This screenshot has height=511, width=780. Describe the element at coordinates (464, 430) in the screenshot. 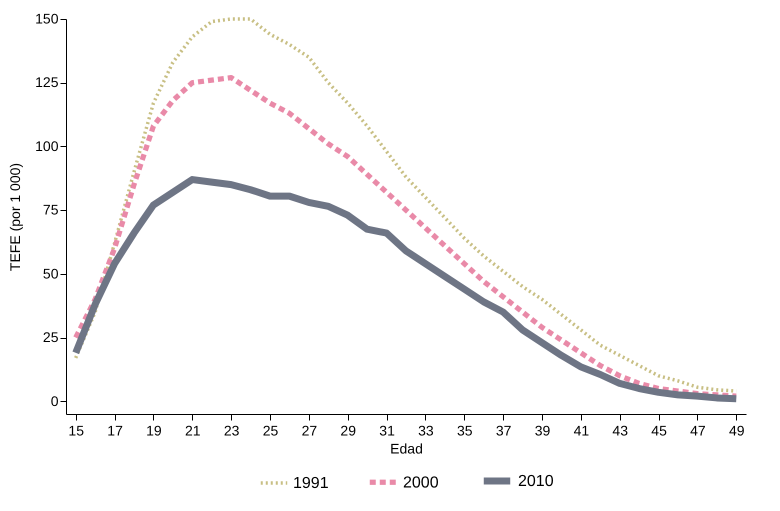

I see `x-tick-label: 35` at that location.